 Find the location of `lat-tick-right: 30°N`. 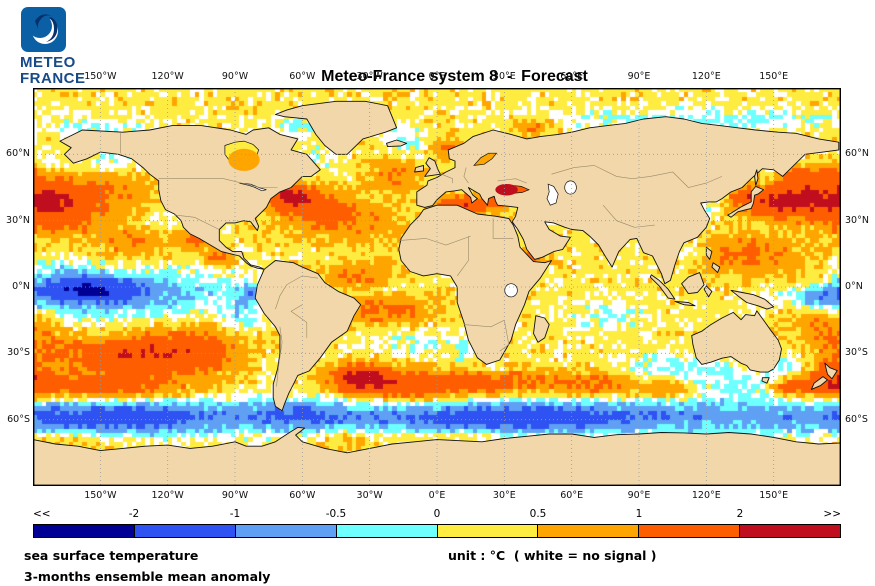

lat-tick-right: 30°N is located at coordinates (857, 220).